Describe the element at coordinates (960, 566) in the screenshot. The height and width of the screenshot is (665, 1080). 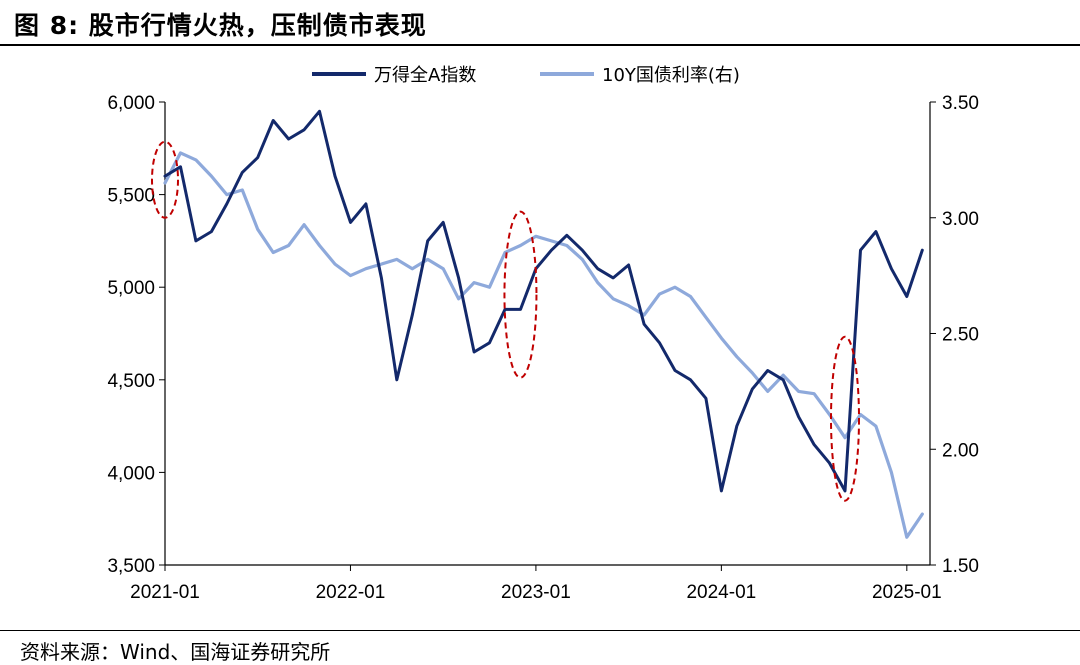
I see `y-right-tick-label: 1.50` at that location.